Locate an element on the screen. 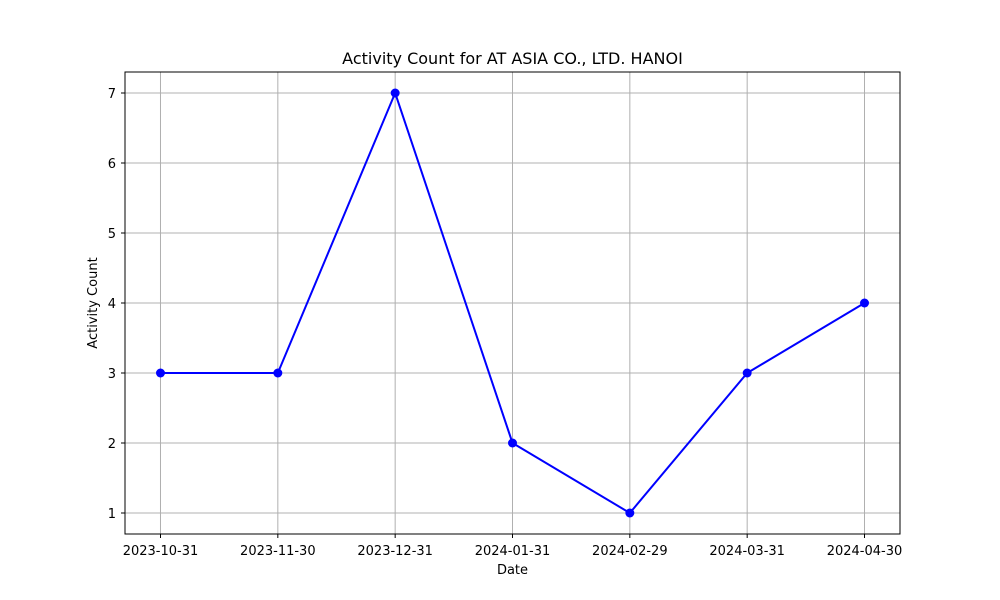 The image size is (1000, 600). y-tick-label: 5 is located at coordinates (112, 234).